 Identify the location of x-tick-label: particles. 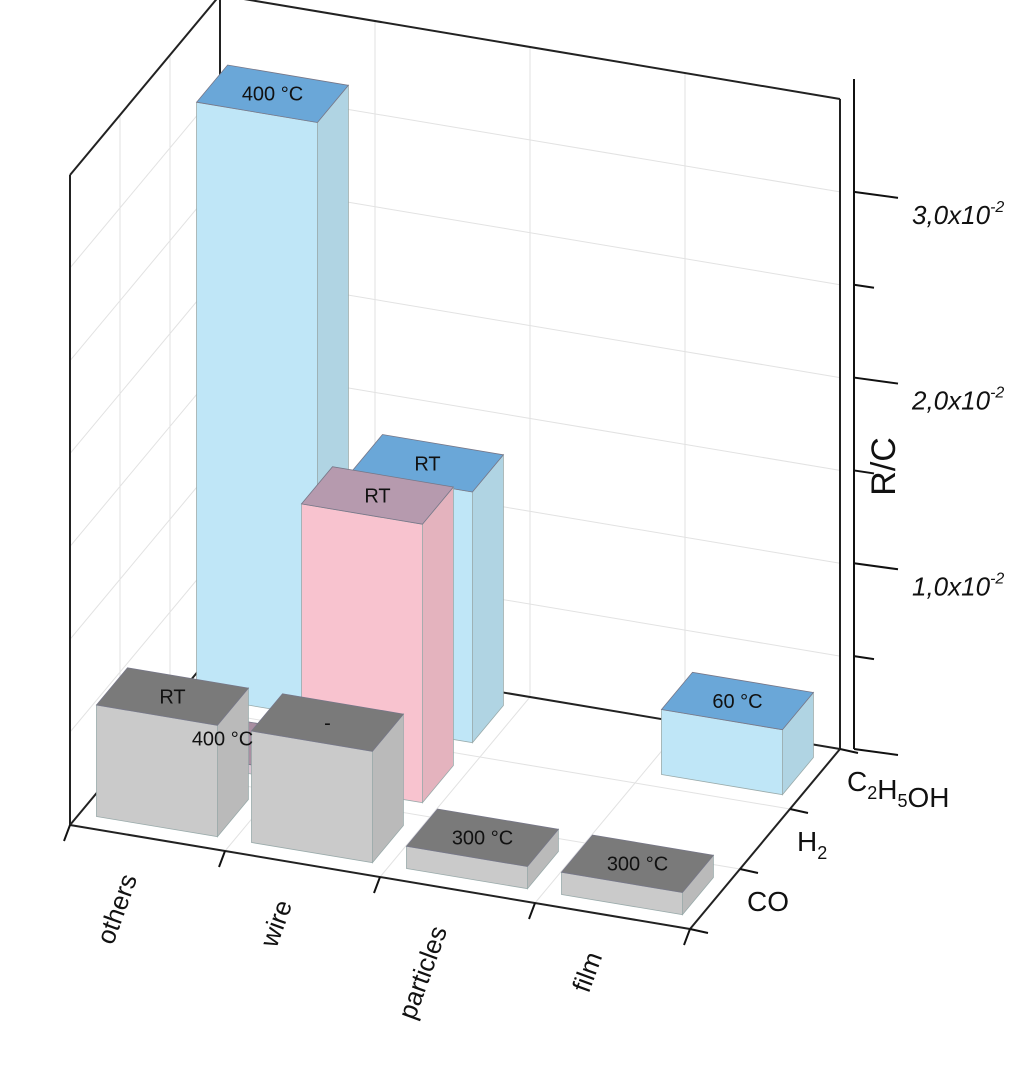
(422, 972).